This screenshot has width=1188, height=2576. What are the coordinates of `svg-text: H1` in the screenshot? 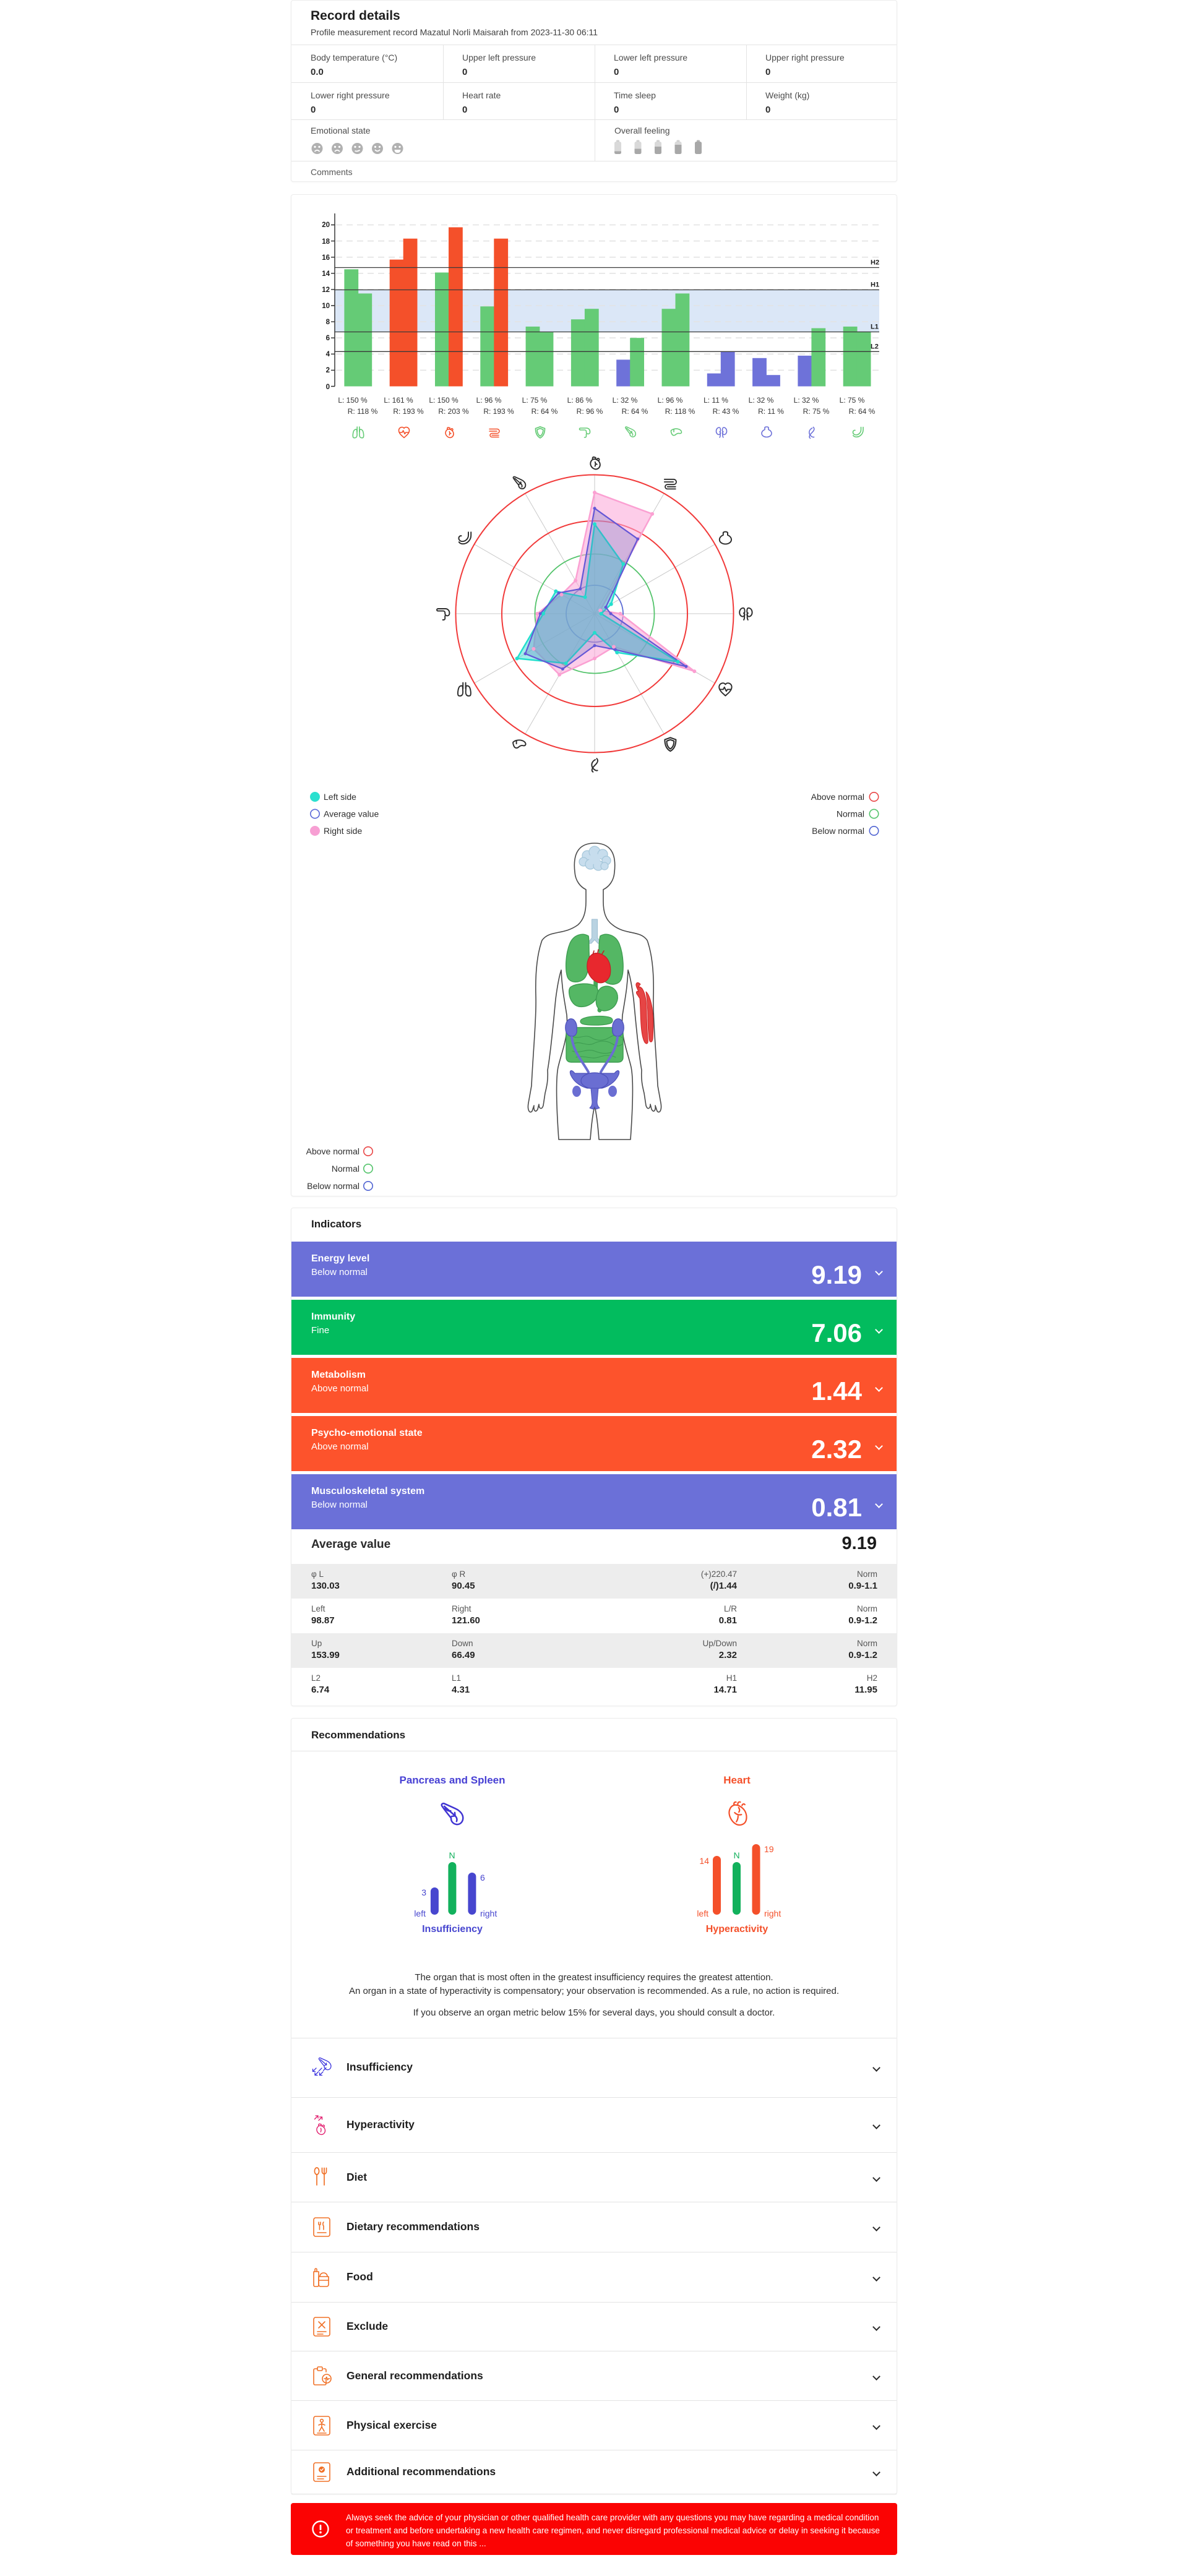 It's located at (875, 285).